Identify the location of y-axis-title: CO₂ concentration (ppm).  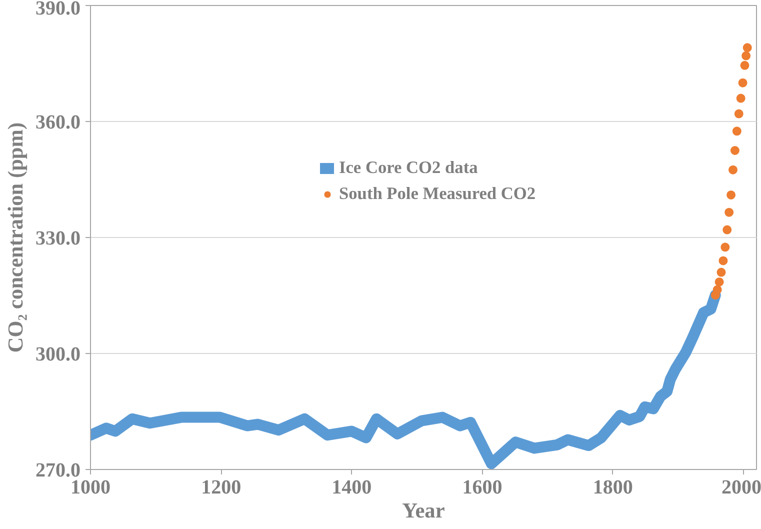
(16, 237).